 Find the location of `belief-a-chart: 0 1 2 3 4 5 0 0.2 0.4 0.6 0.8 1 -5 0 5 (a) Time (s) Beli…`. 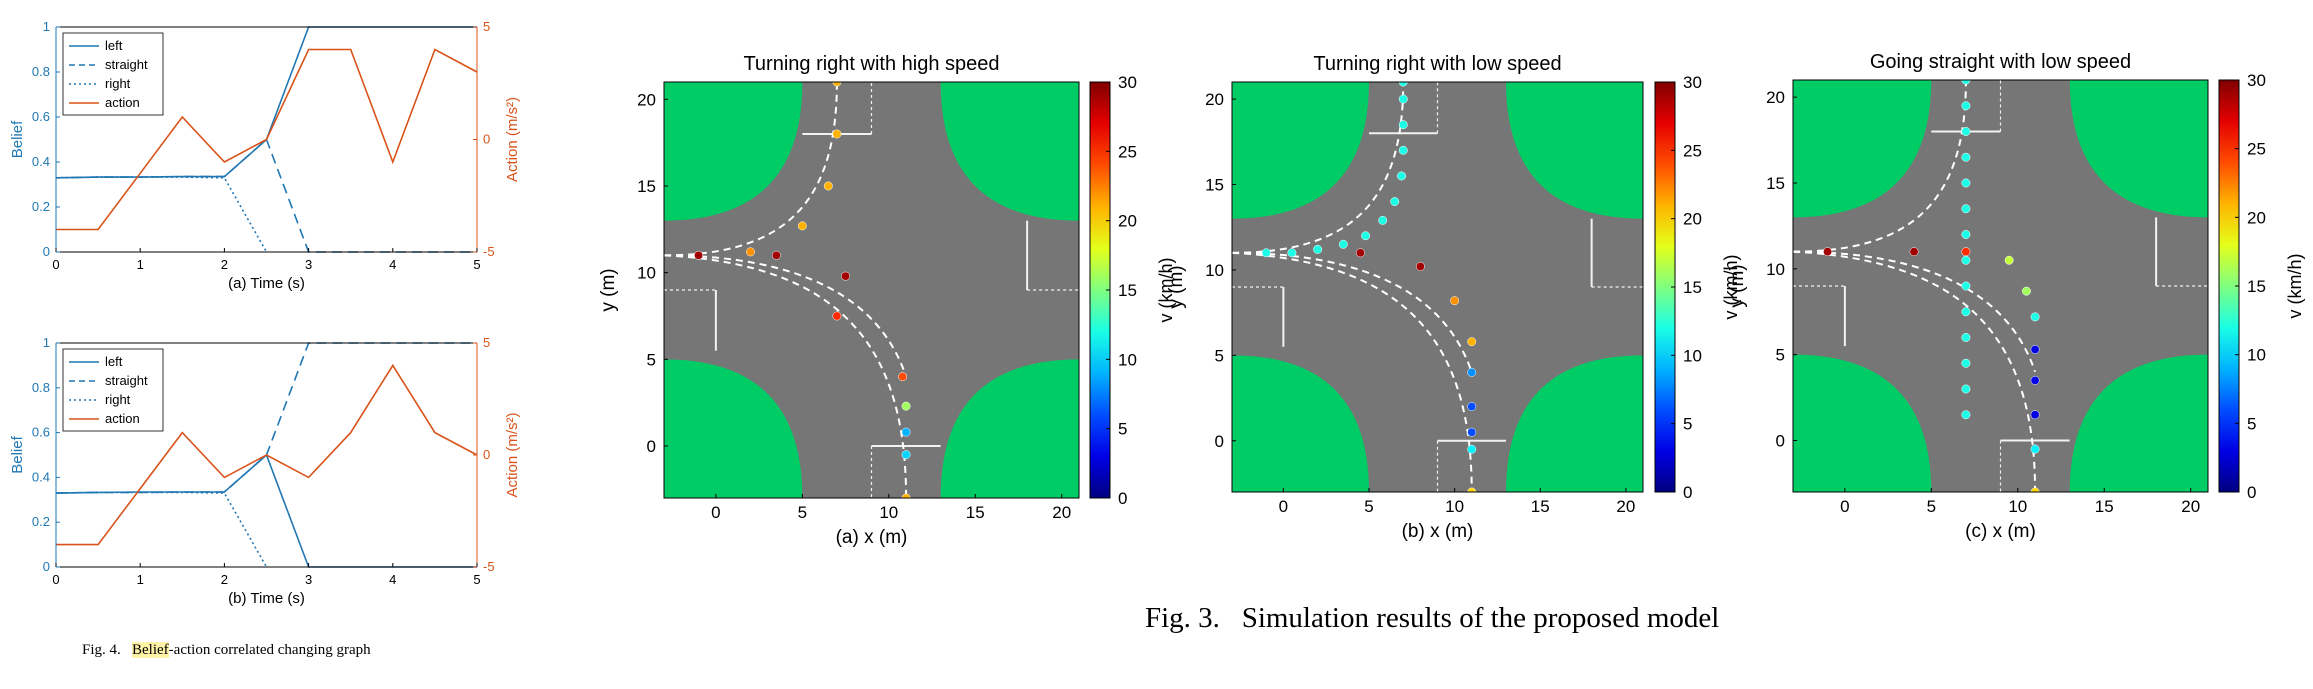

belief-a-chart: 0 1 2 3 4 5 0 0.2 0.4 0.6 0.8 1 -5 0 5 (a) Time (s) Beli… is located at coordinates (265, 155).